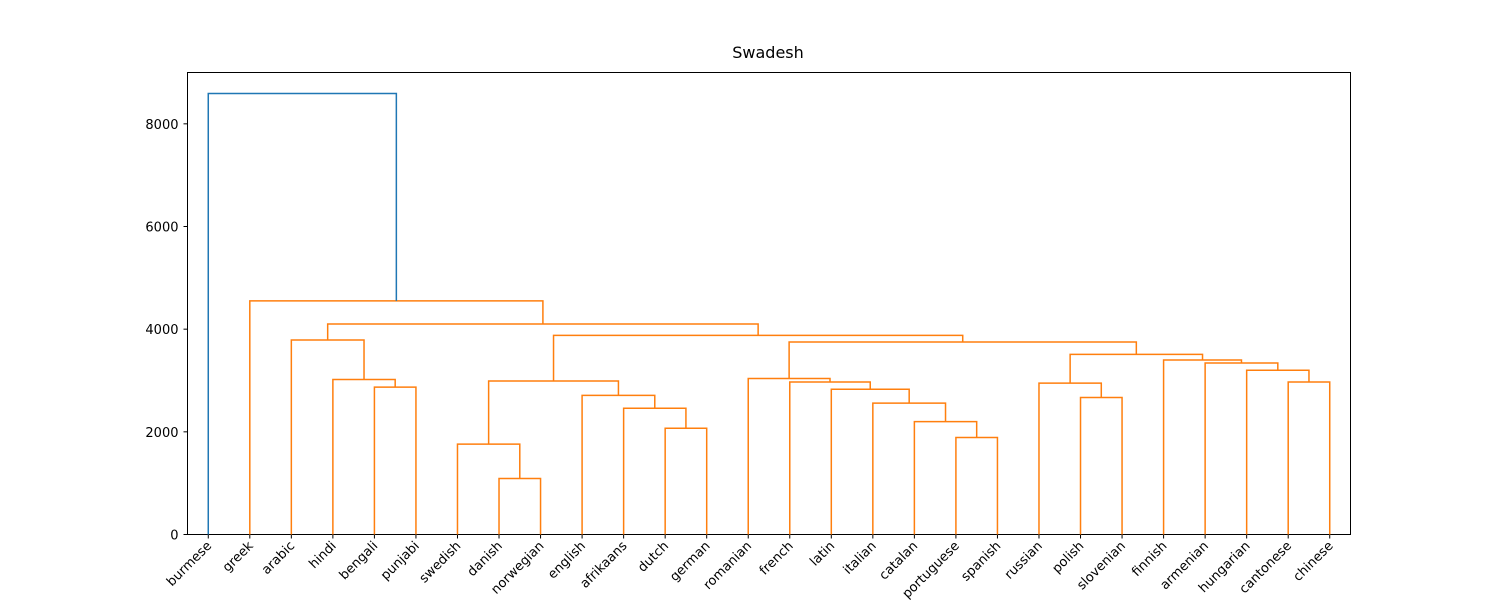  What do you see at coordinates (981, 562) in the screenshot?
I see `leaf-label: spanish` at bounding box center [981, 562].